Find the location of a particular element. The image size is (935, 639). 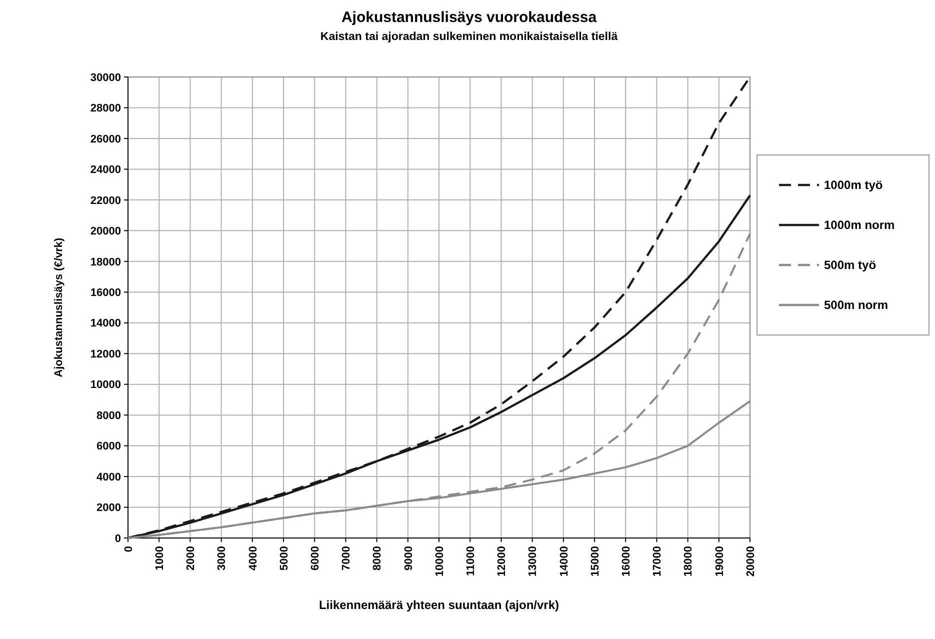

y-tick-label: 28000 is located at coordinates (105, 108).